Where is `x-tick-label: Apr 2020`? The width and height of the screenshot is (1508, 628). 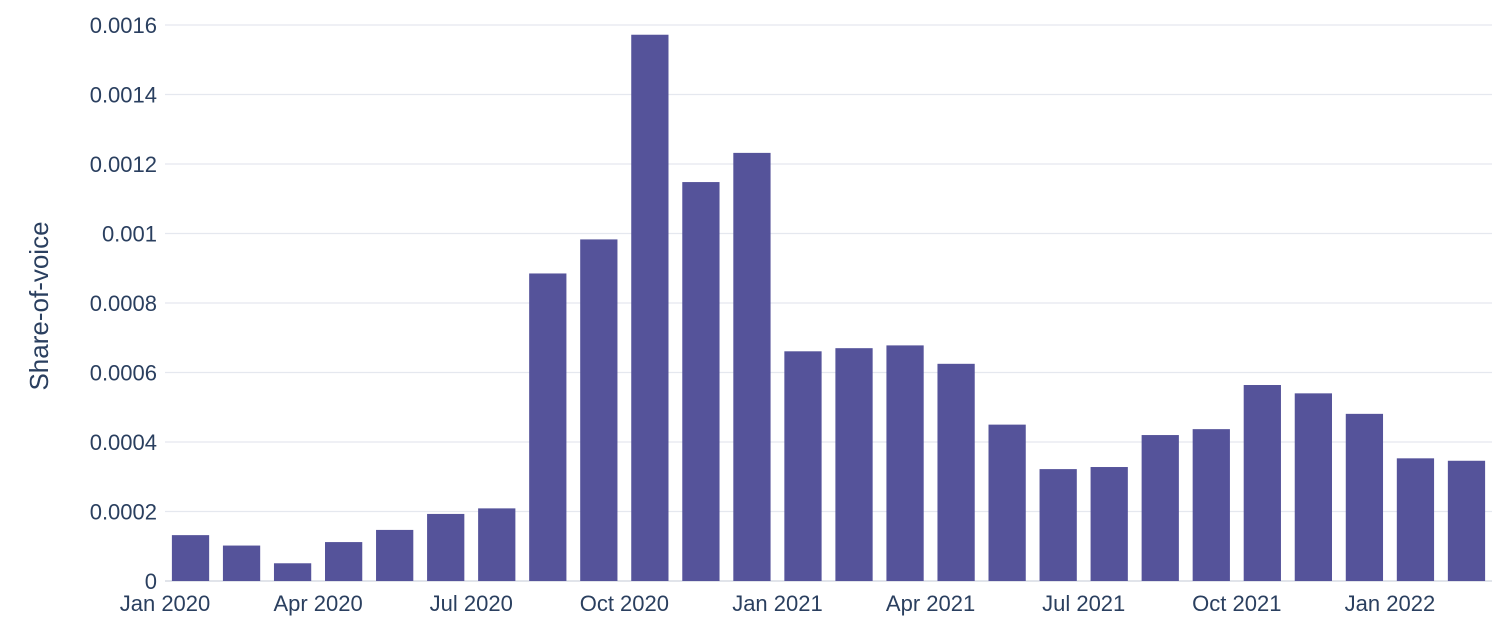
x-tick-label: Apr 2020 is located at coordinates (317, 603).